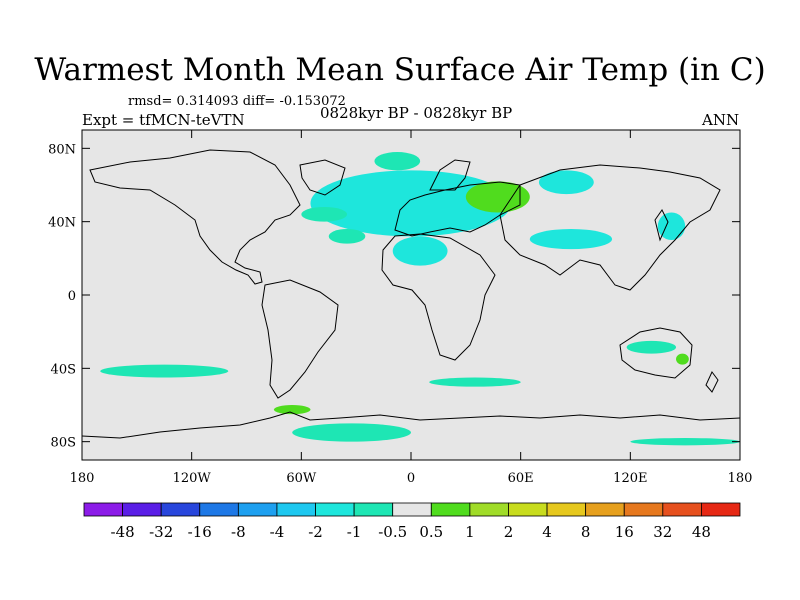  I want to click on season-label: ANN, so click(721, 120).